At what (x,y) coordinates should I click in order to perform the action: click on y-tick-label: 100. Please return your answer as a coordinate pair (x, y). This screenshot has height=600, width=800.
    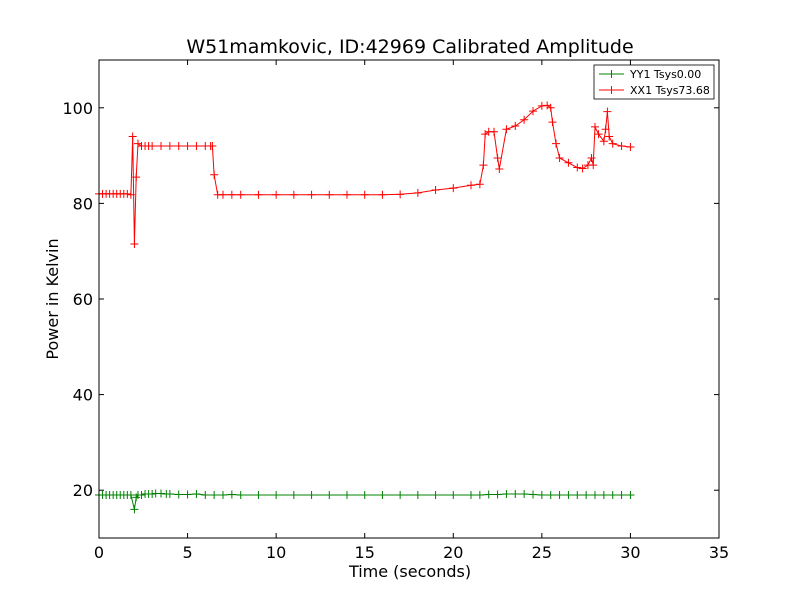
    Looking at the image, I should click on (77, 108).